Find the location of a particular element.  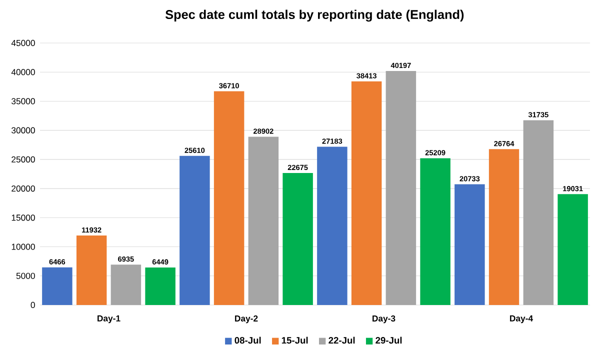

y-tick-label: 20000 is located at coordinates (23, 188).